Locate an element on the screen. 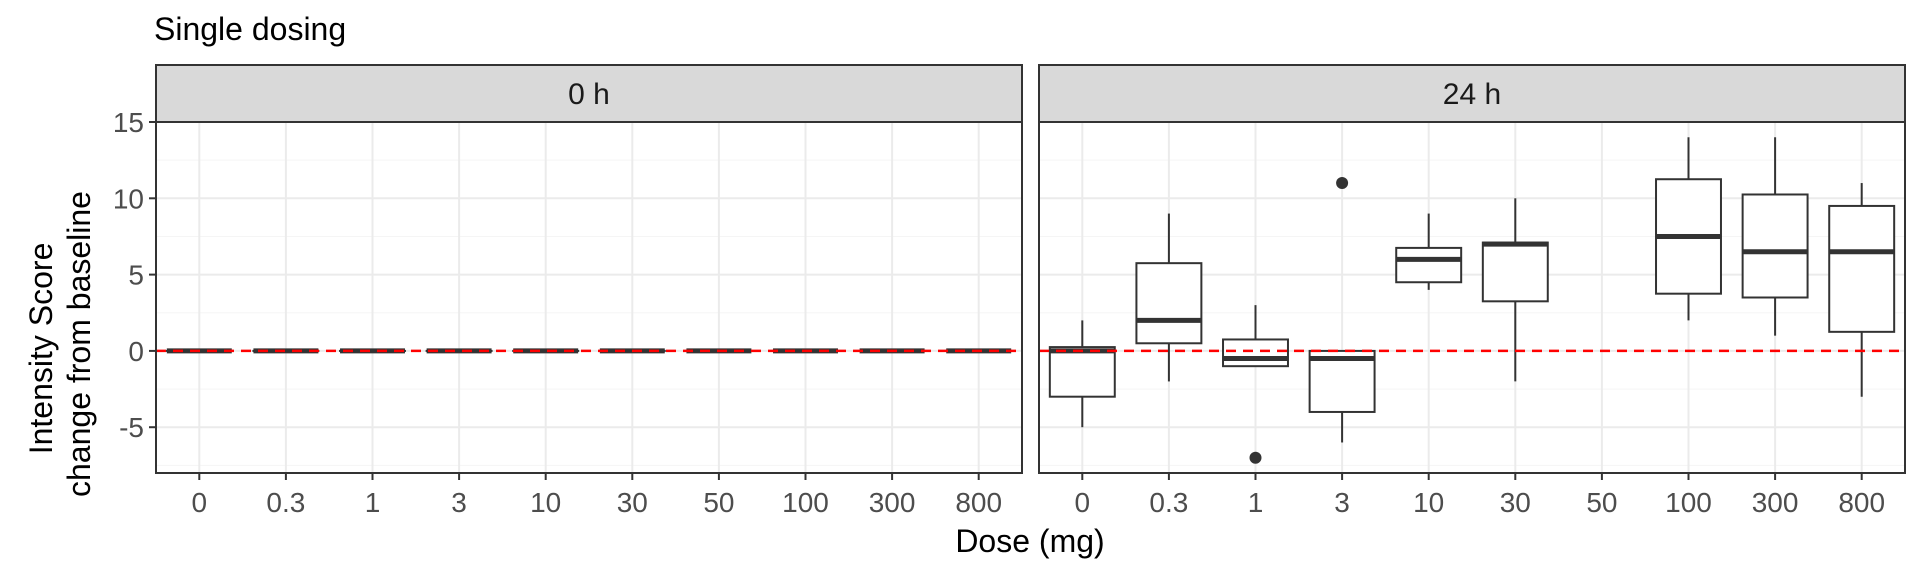  y-tick-label: 0 is located at coordinates (136, 351).